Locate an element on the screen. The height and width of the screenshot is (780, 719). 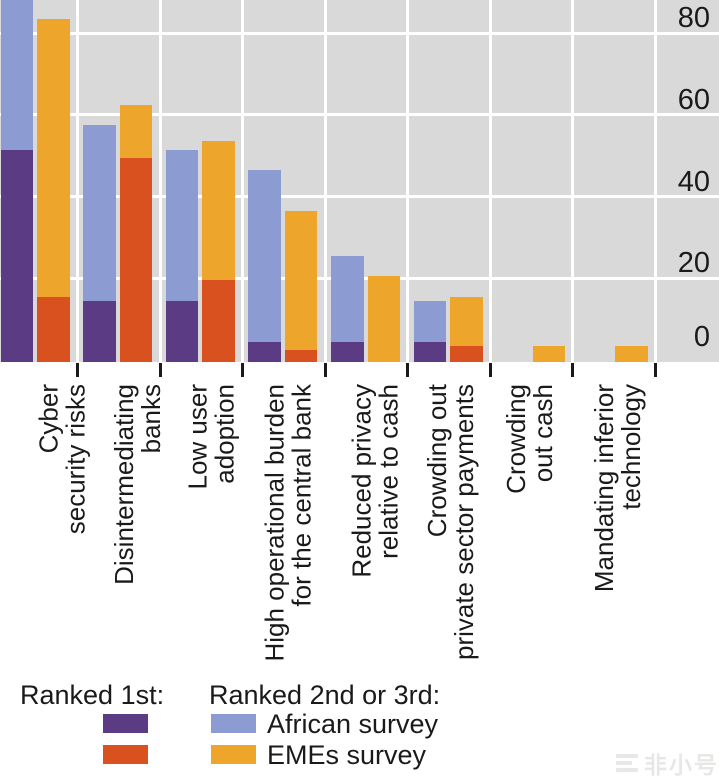
watermark-logo-icon is located at coordinates (627, 763).